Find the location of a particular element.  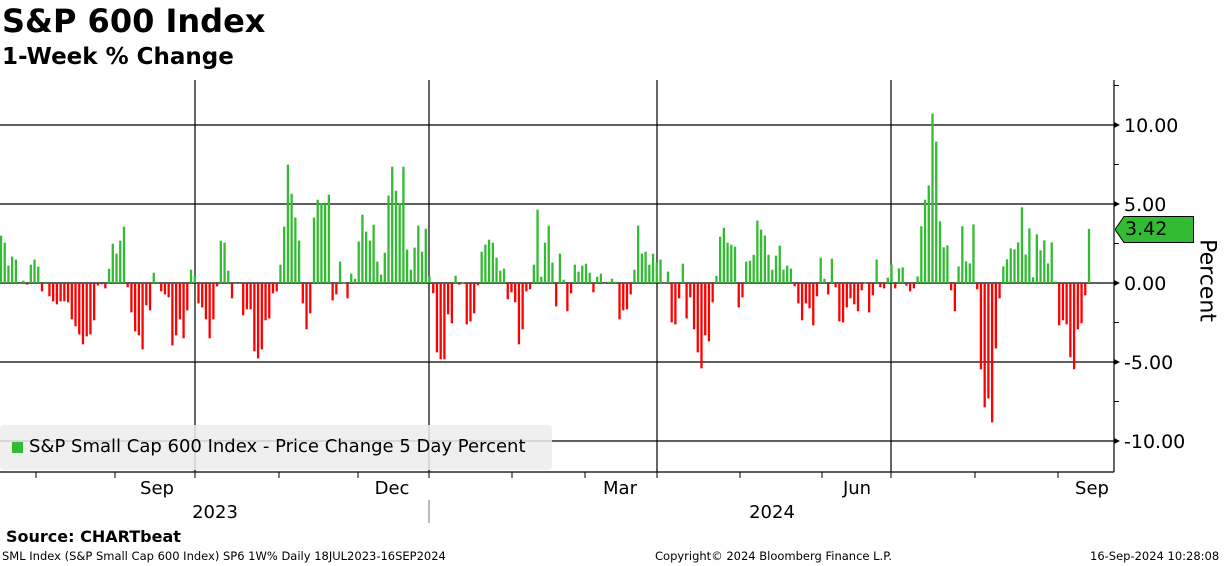

x-month-label: Jun is located at coordinates (856, 488).